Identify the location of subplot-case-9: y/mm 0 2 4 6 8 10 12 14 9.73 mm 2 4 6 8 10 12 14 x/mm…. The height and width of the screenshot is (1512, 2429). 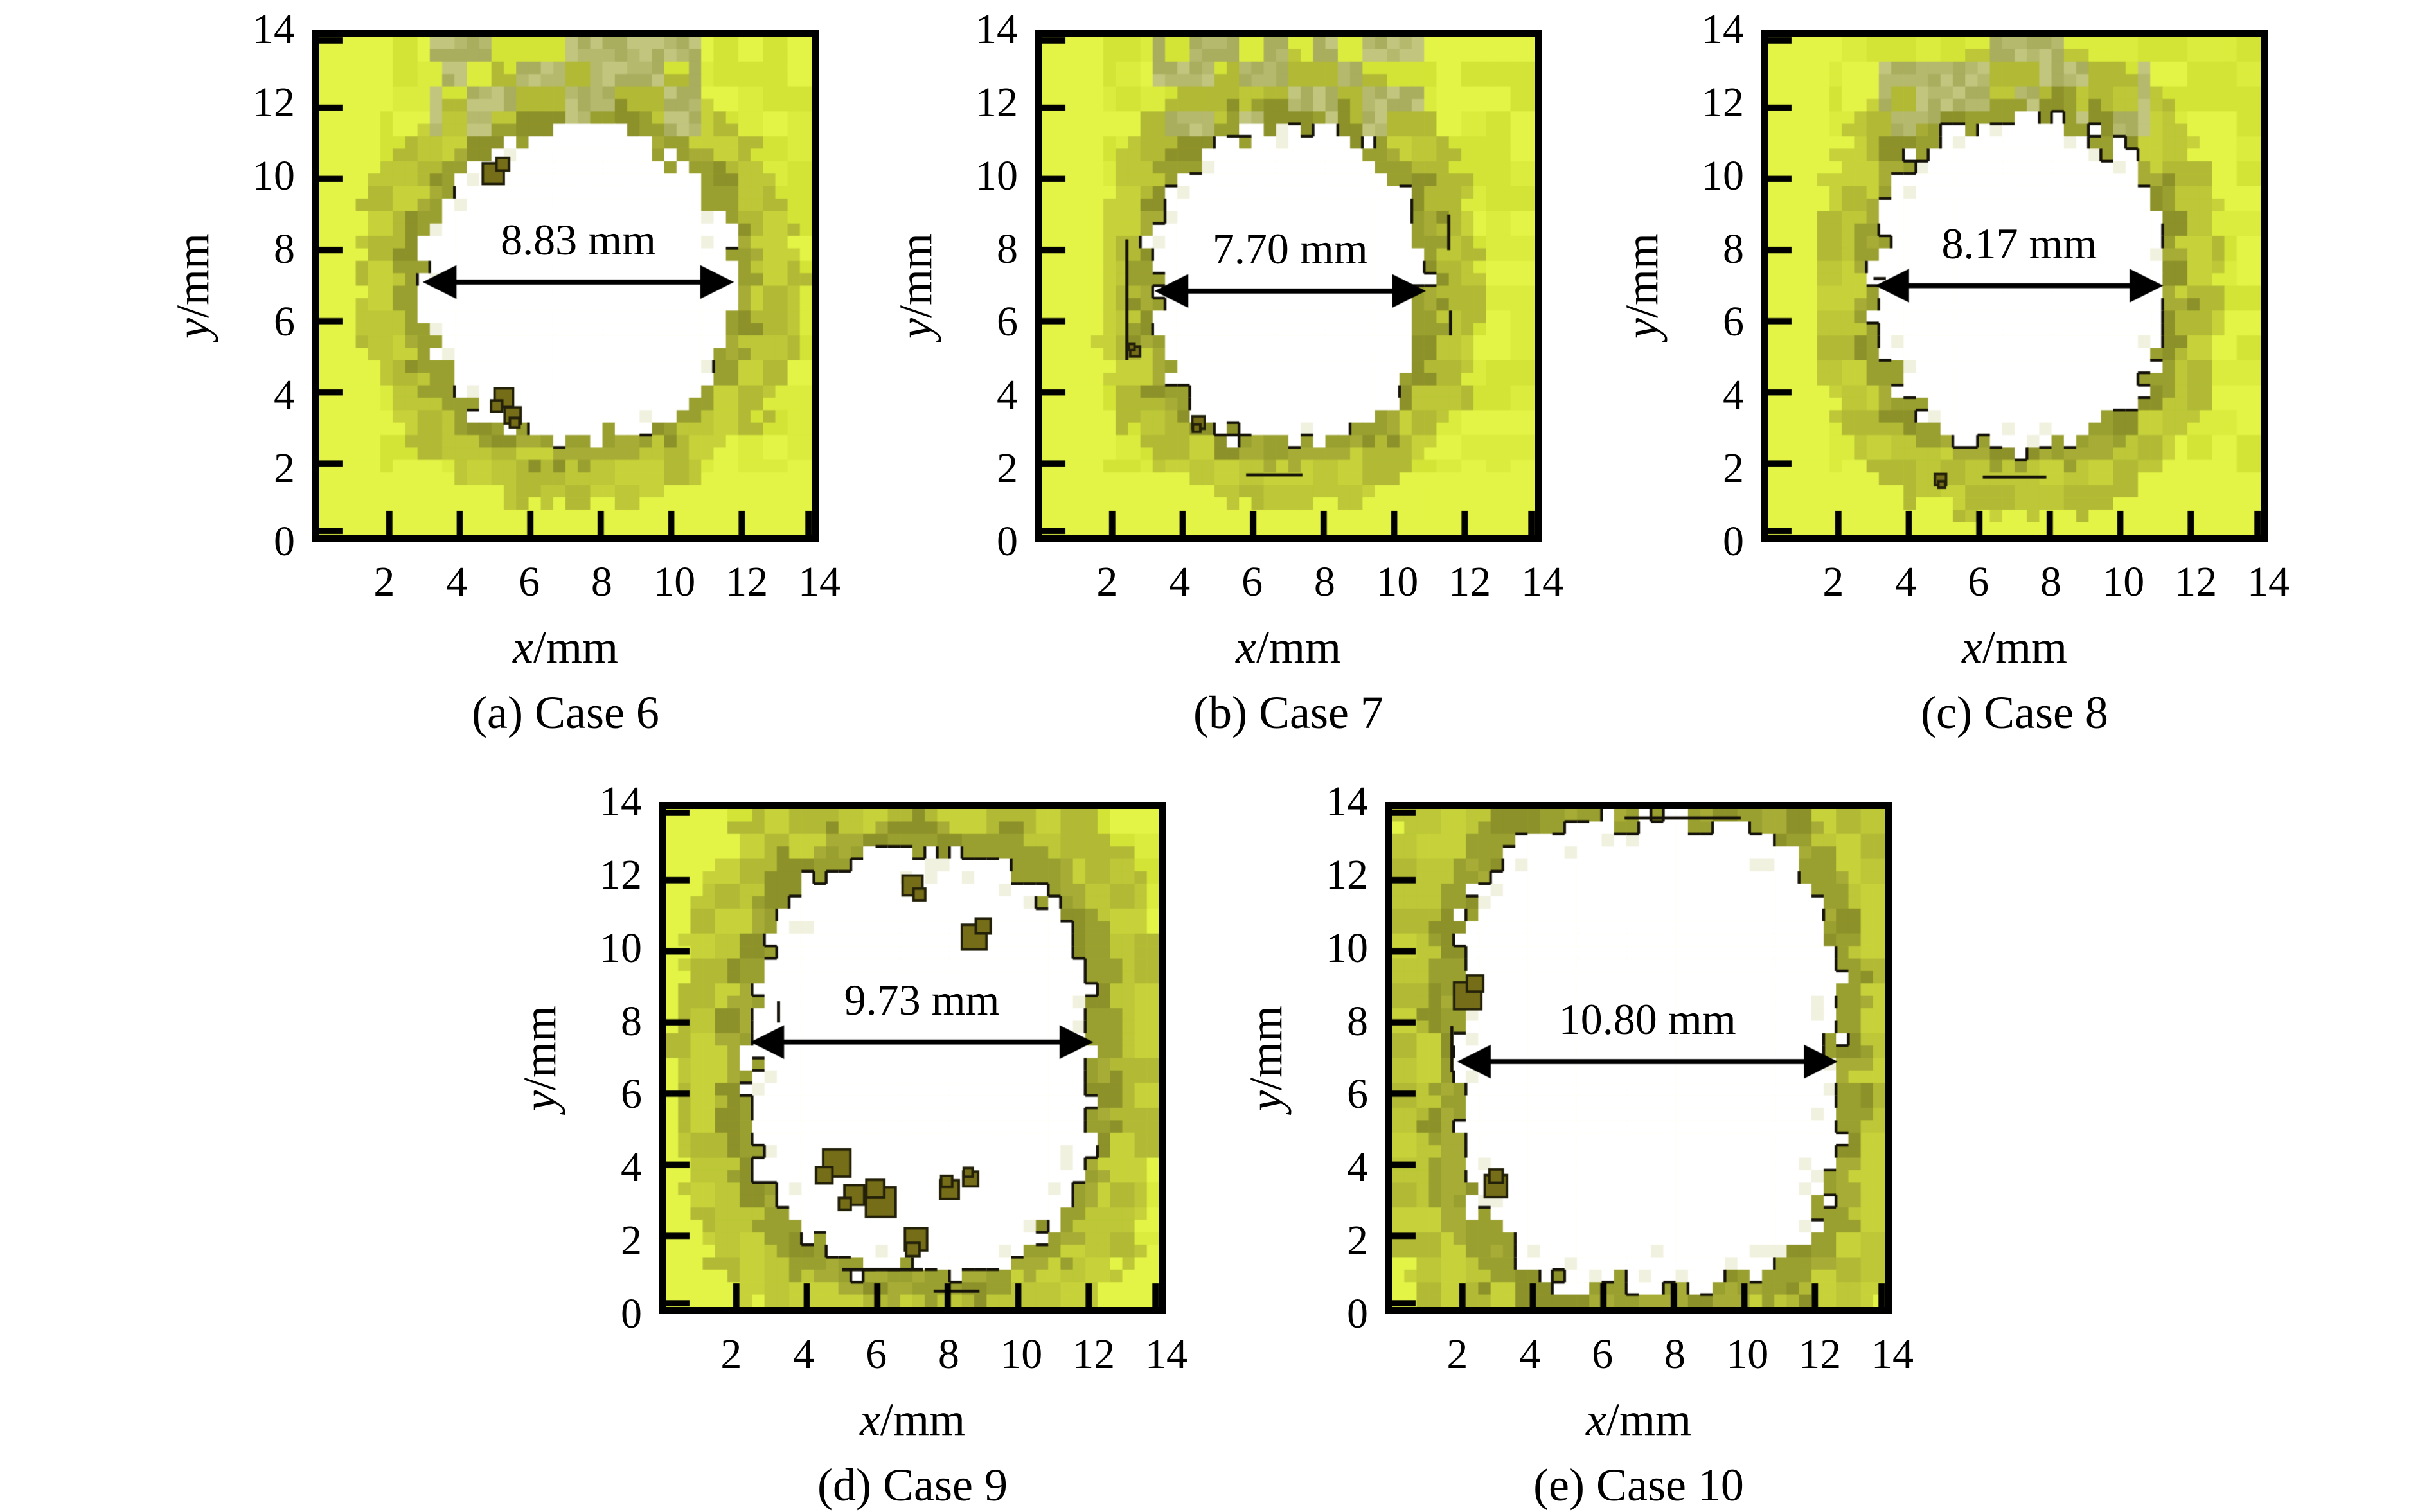
(851, 1146).